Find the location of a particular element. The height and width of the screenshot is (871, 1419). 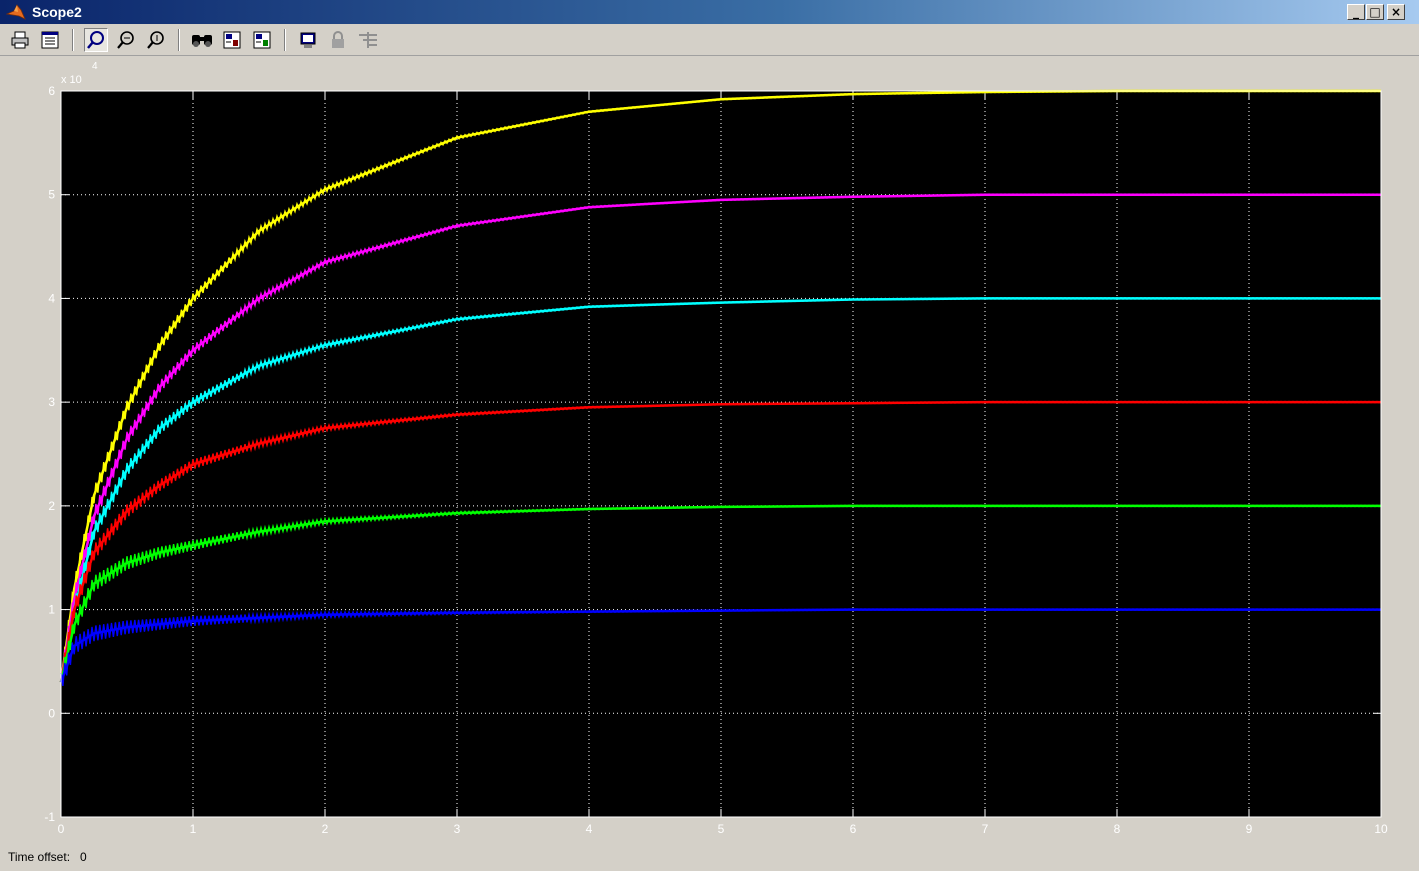

x-tick-label: 0 is located at coordinates (61, 829).